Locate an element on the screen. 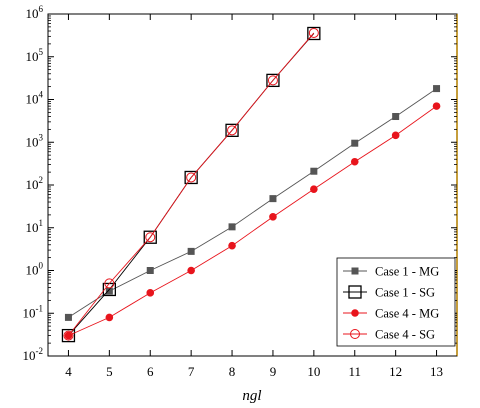  x-tick-label: 7 is located at coordinates (191, 371).